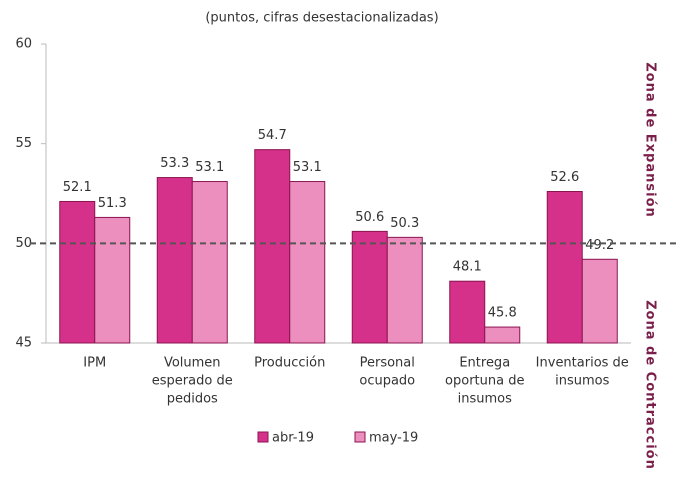  Describe the element at coordinates (289, 363) in the screenshot. I see `x-tick-label: Producción` at that location.